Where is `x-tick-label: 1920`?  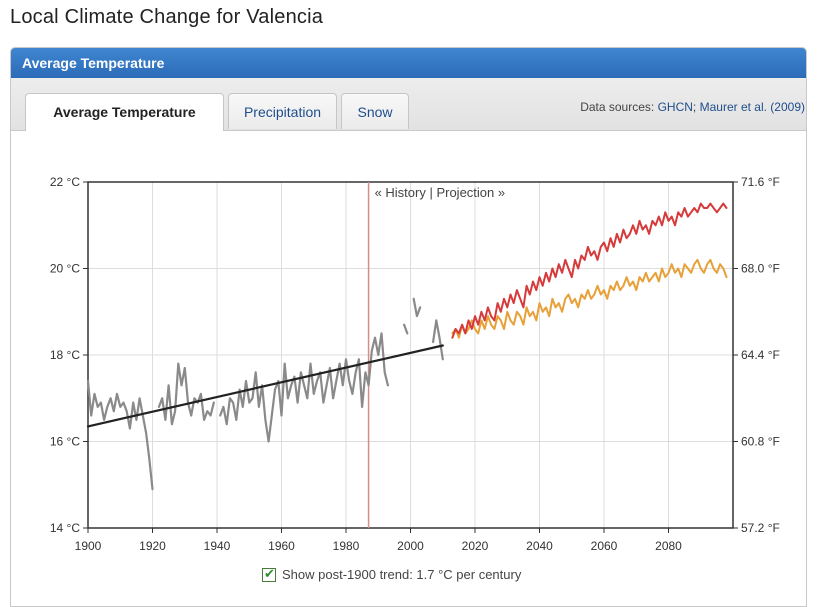 x-tick-label: 1920 is located at coordinates (152, 546).